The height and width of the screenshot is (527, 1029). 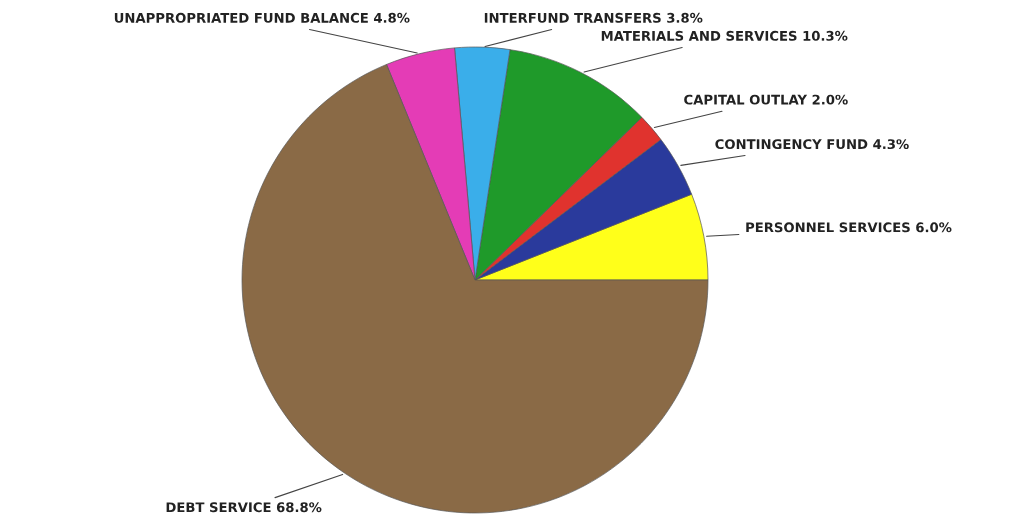 What do you see at coordinates (766, 99) in the screenshot?
I see `slice-label: CAPITAL OUTLAY 2.0%` at bounding box center [766, 99].